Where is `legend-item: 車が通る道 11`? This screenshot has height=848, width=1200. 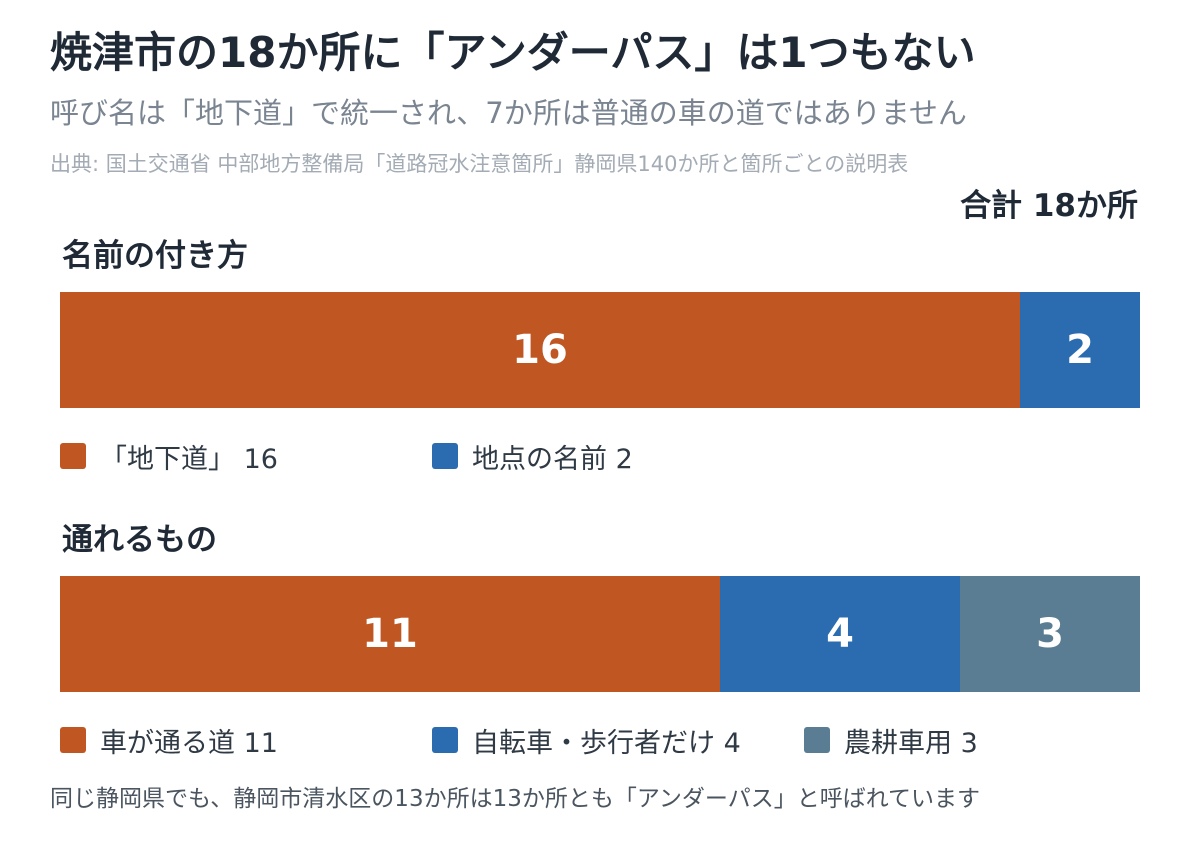
legend-item: 車が通る道 11 is located at coordinates (169, 740).